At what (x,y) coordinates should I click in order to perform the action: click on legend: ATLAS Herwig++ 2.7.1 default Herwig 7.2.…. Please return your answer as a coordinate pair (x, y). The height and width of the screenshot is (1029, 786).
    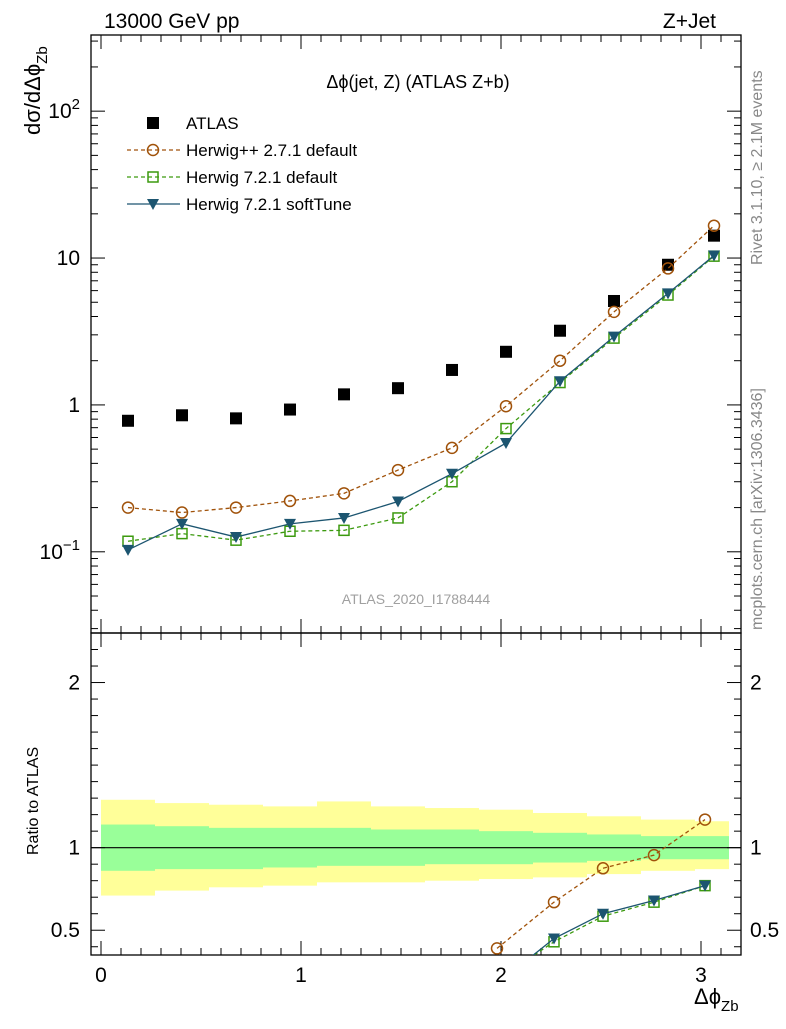
    Looking at the image, I should click on (242, 164).